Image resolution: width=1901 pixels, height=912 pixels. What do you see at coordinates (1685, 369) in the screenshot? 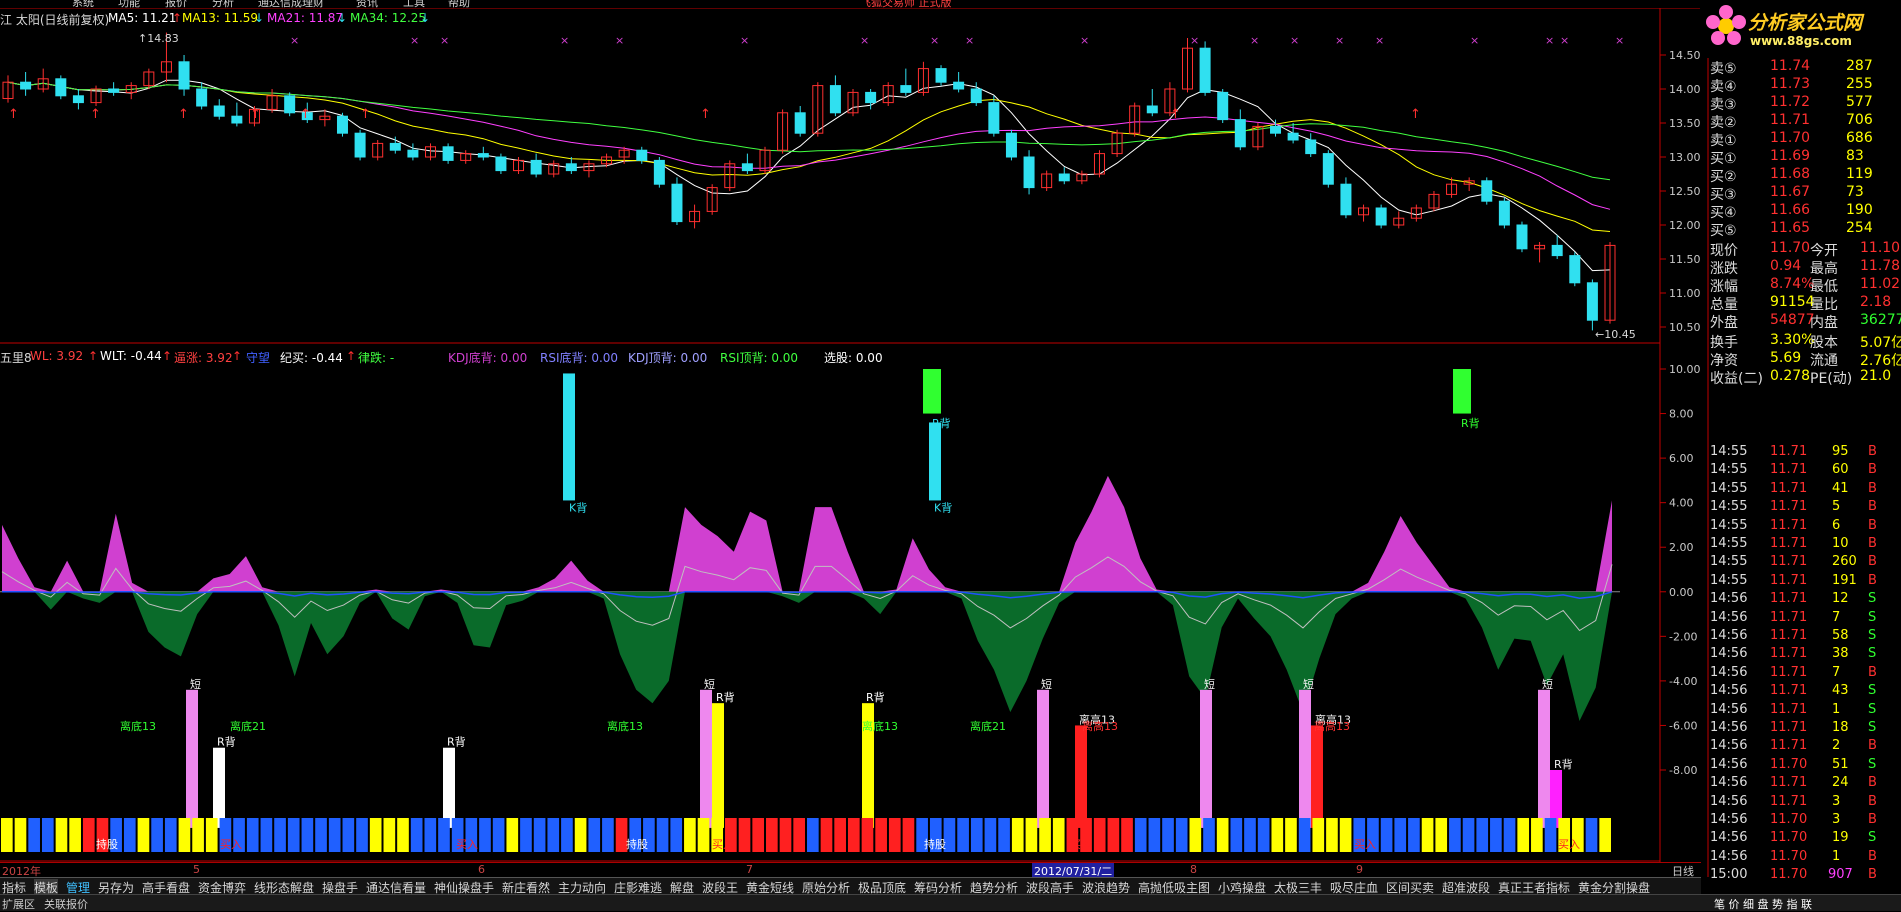
I see `ind-tick-label: 10.00` at bounding box center [1685, 369].